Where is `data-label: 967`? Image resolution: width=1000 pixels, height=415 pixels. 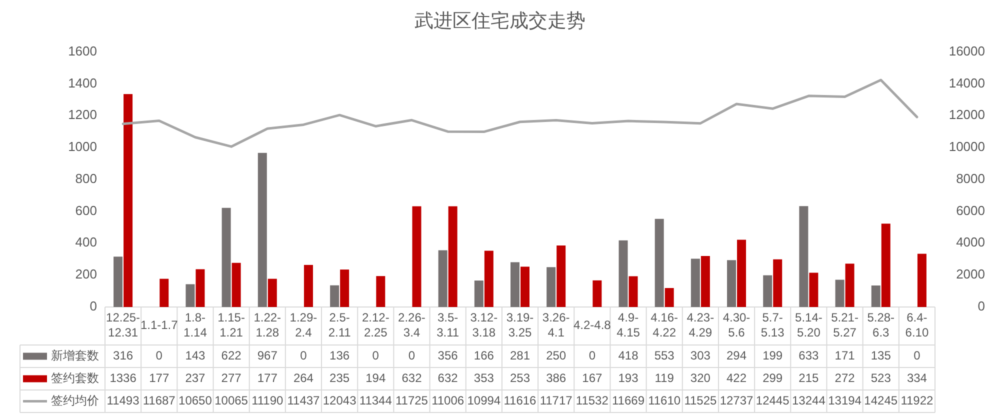 data-label: 967 is located at coordinates (267, 355).